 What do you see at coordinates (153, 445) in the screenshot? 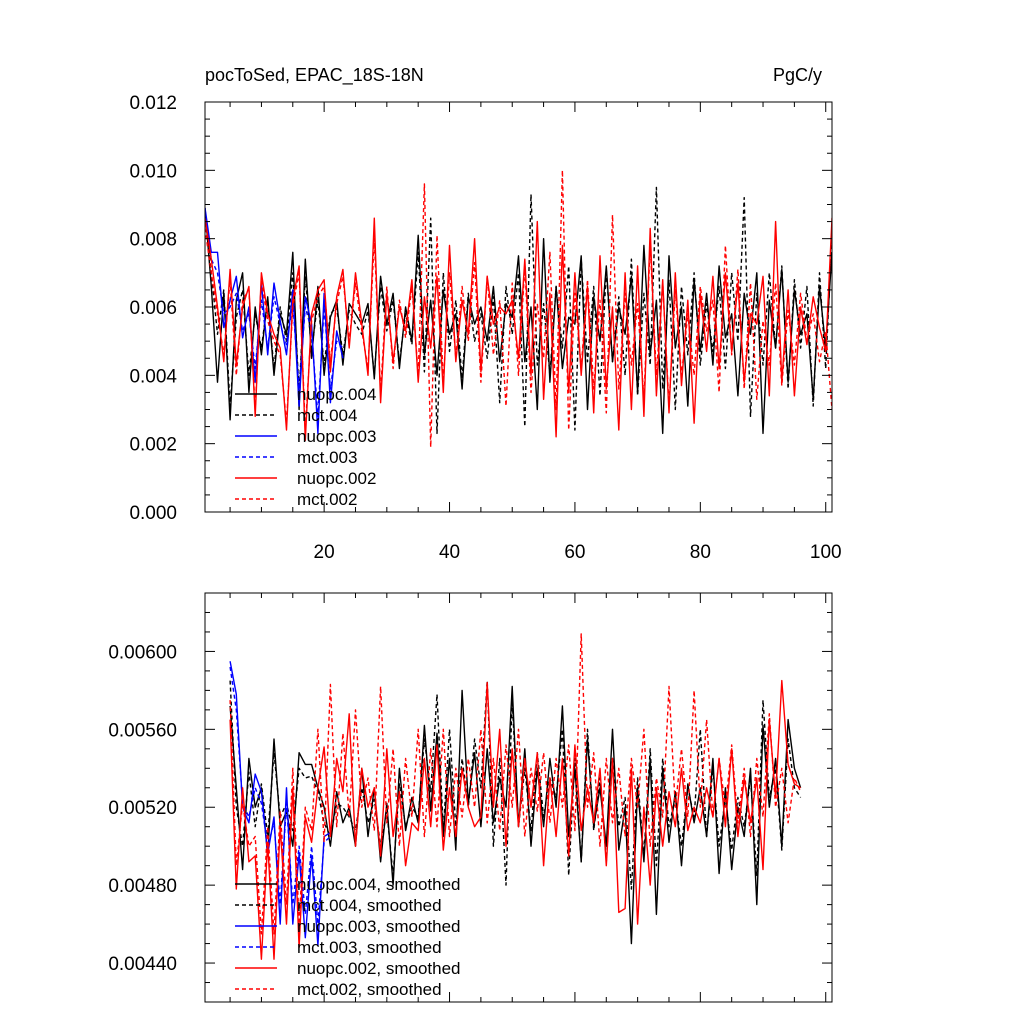
I see `top-y-tick-label: 0.002` at bounding box center [153, 445].